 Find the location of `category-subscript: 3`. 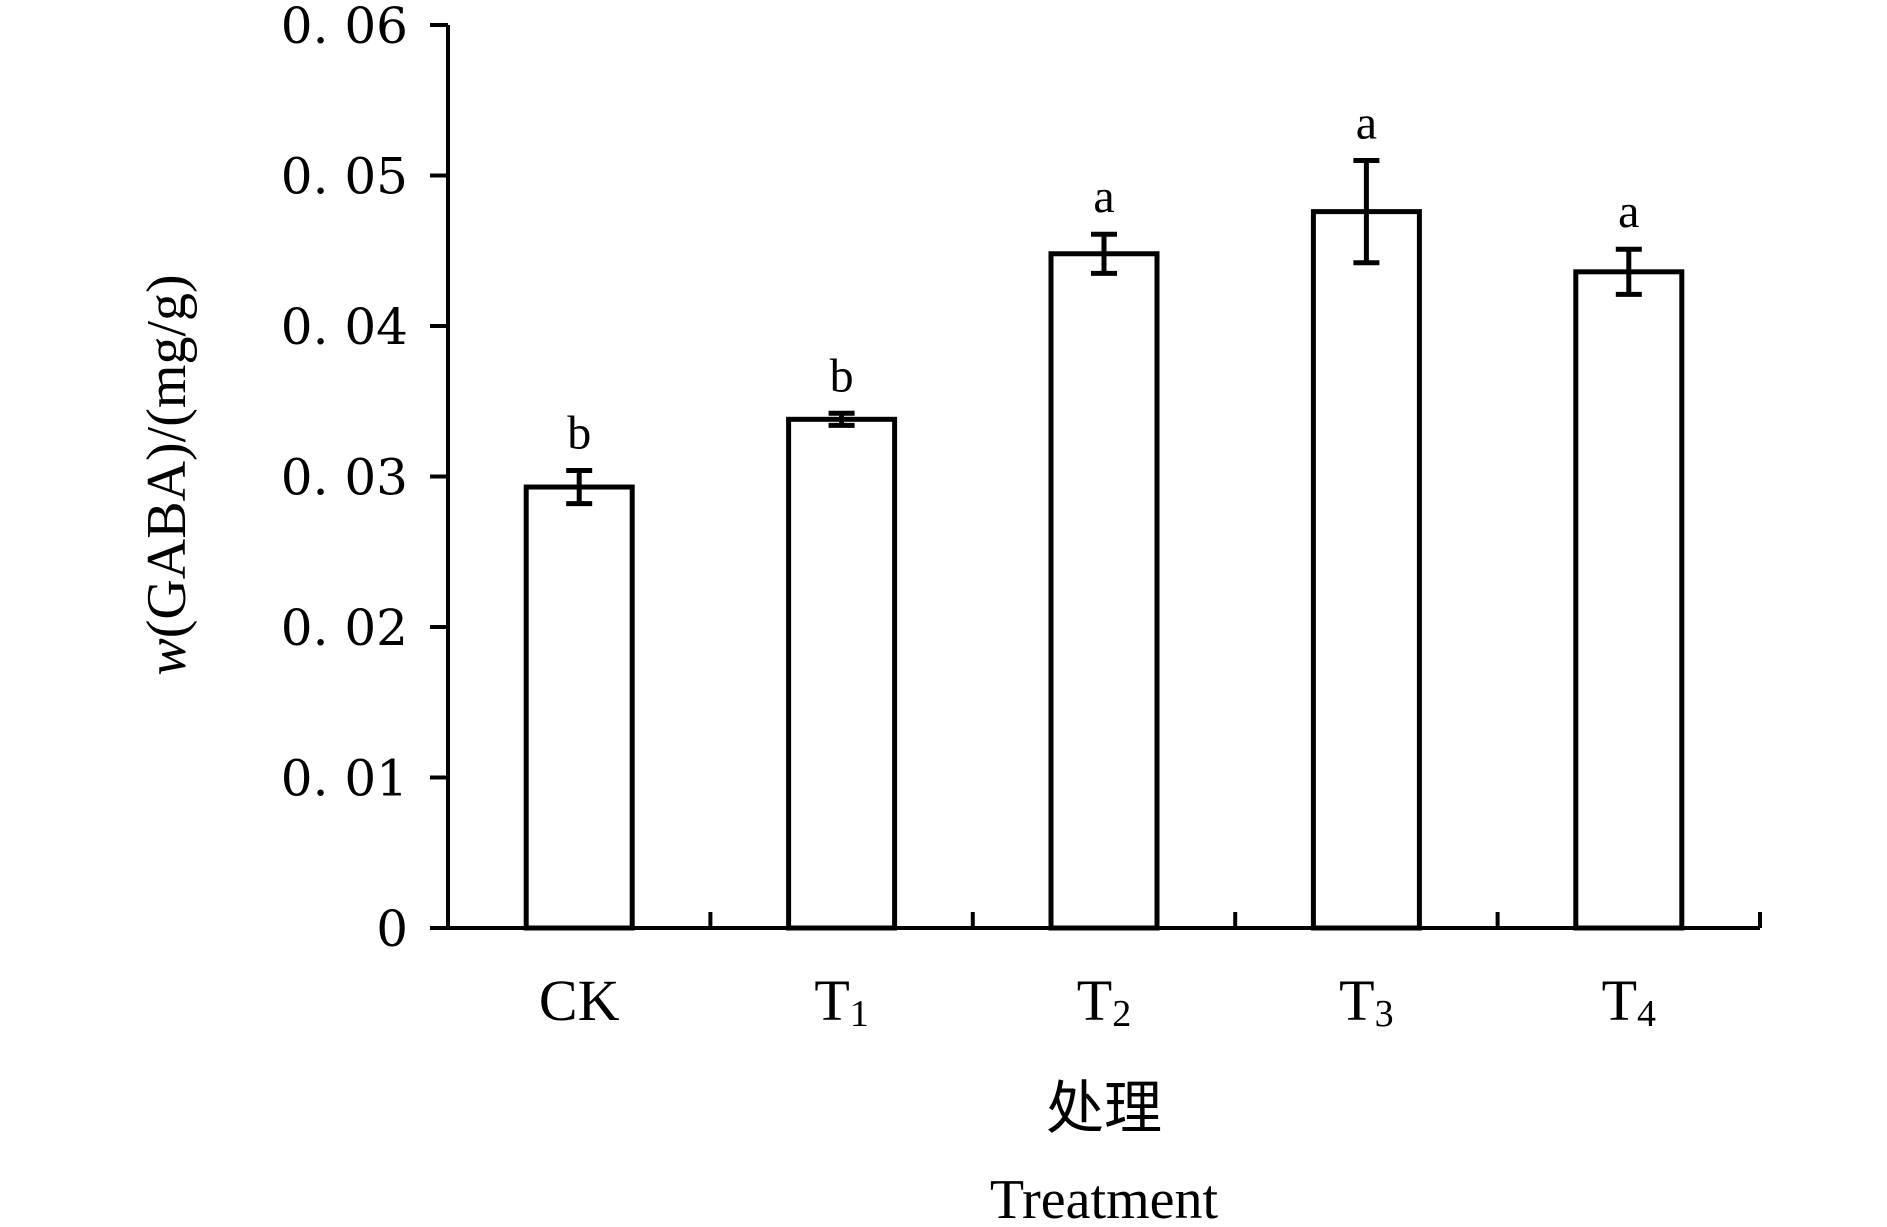

category-subscript: 3 is located at coordinates (1384, 1014).